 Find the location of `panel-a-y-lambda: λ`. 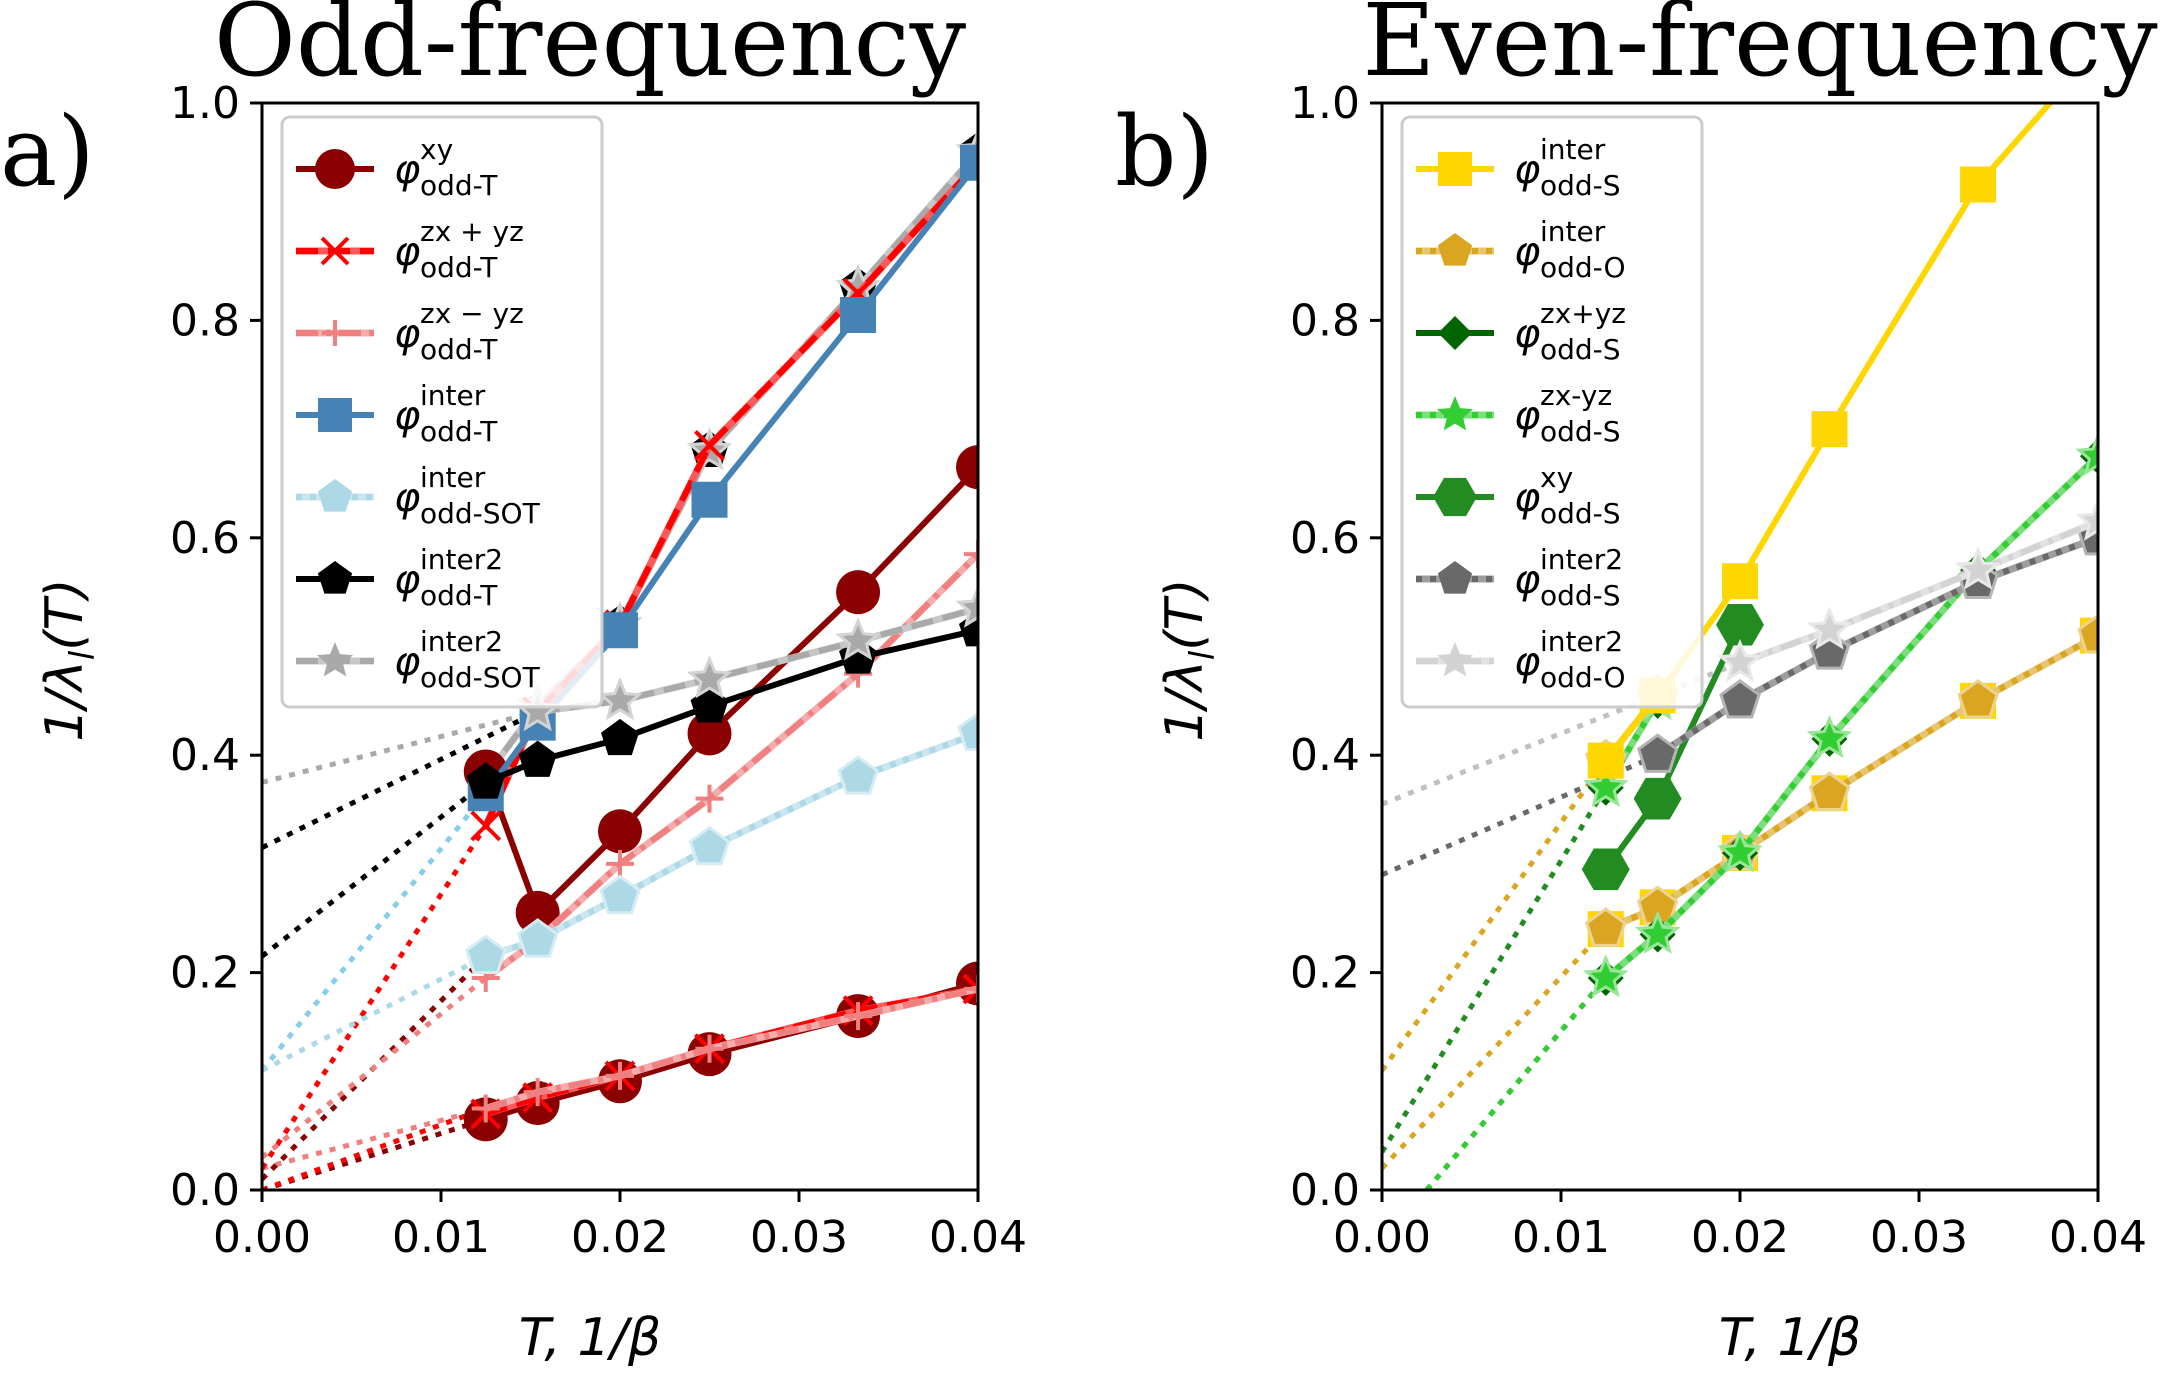

panel-a-y-lambda: λ is located at coordinates (65, 677).